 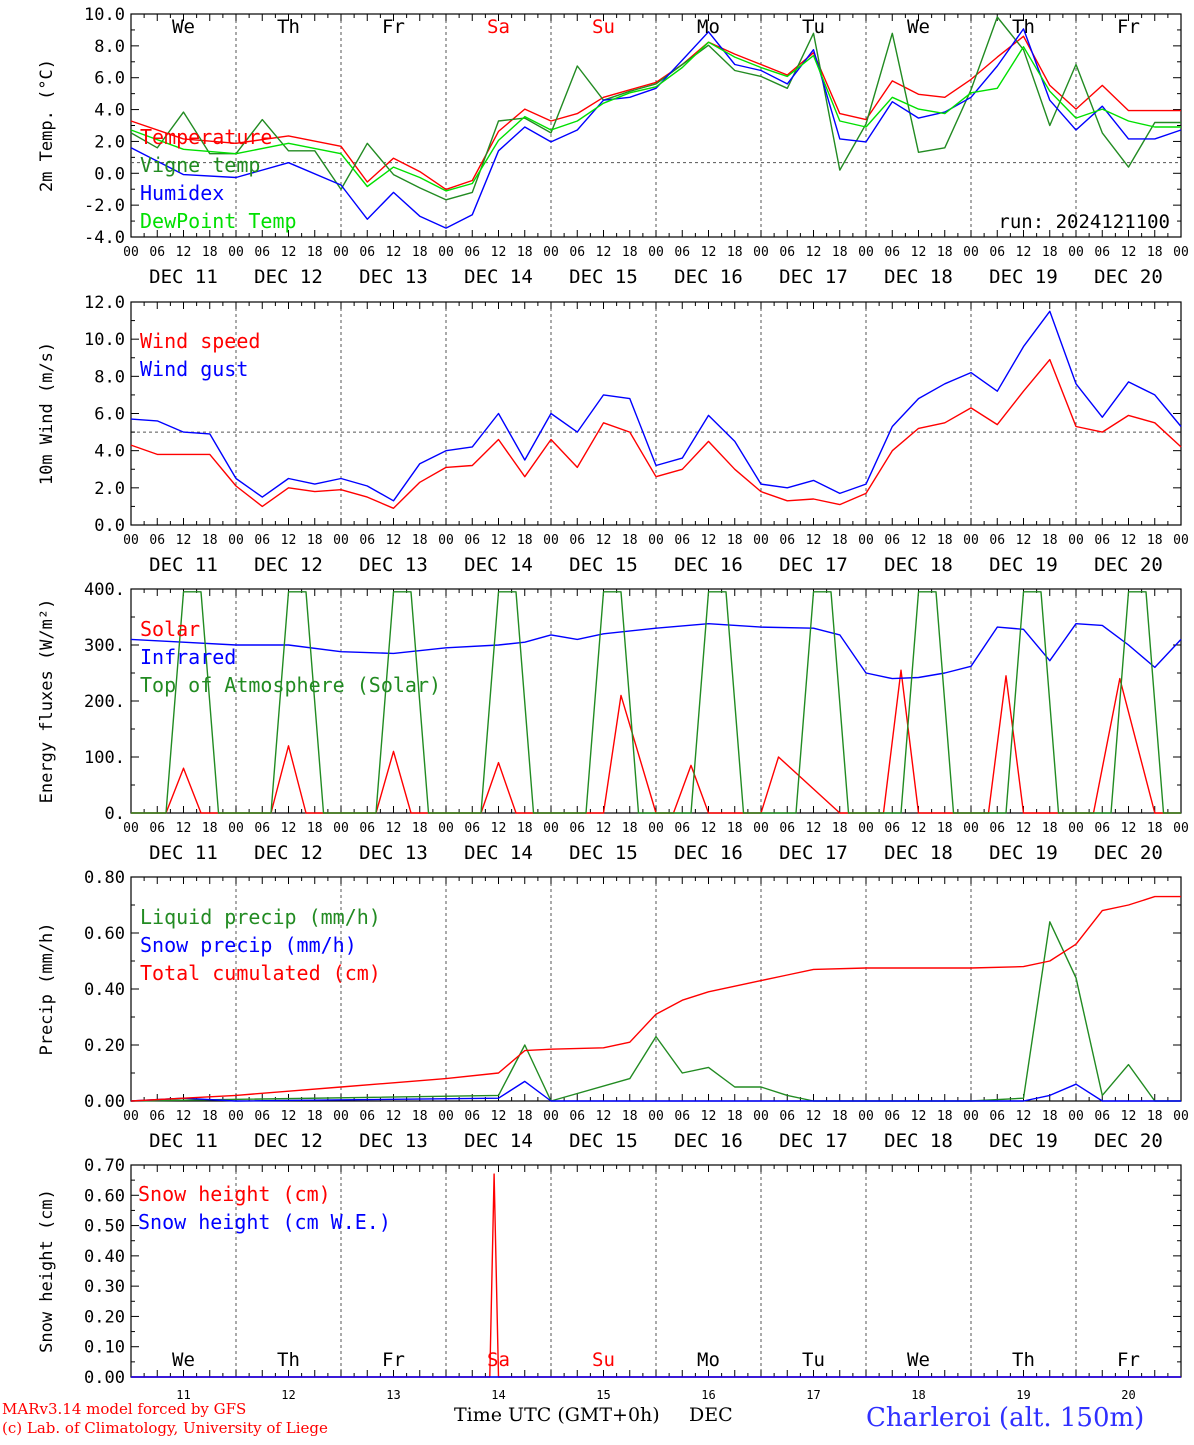 What do you see at coordinates (557, 1415) in the screenshot?
I see `time-axis-label: Time UTC (GMT+0h)` at bounding box center [557, 1415].